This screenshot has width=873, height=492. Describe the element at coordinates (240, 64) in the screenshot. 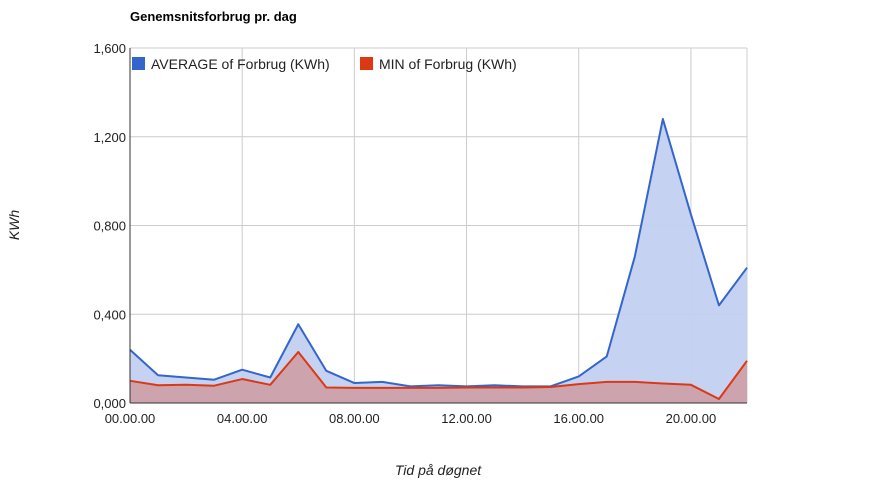

I see `legend-label: AVERAGE of Forbrug (KWh)` at that location.